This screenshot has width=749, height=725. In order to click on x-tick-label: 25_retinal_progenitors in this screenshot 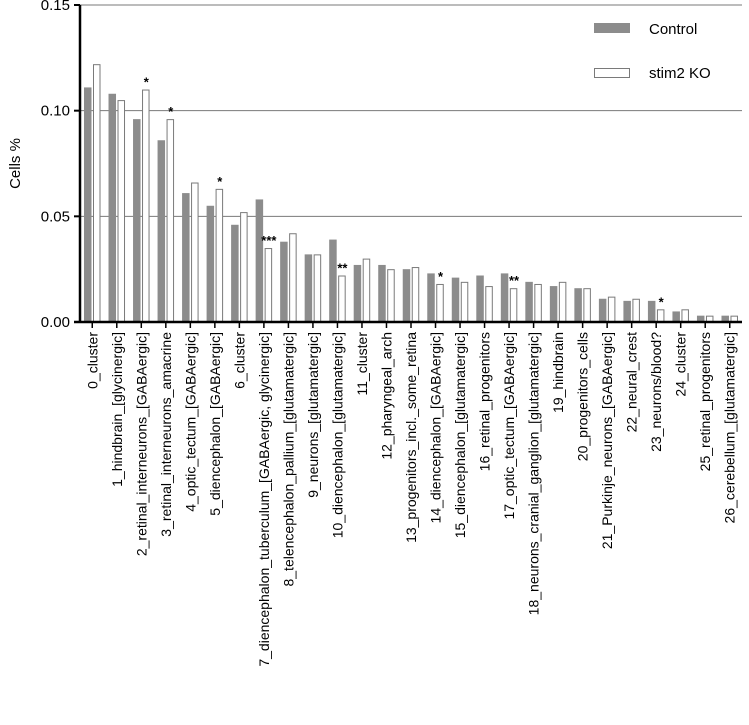, I will do `click(705, 401)`.